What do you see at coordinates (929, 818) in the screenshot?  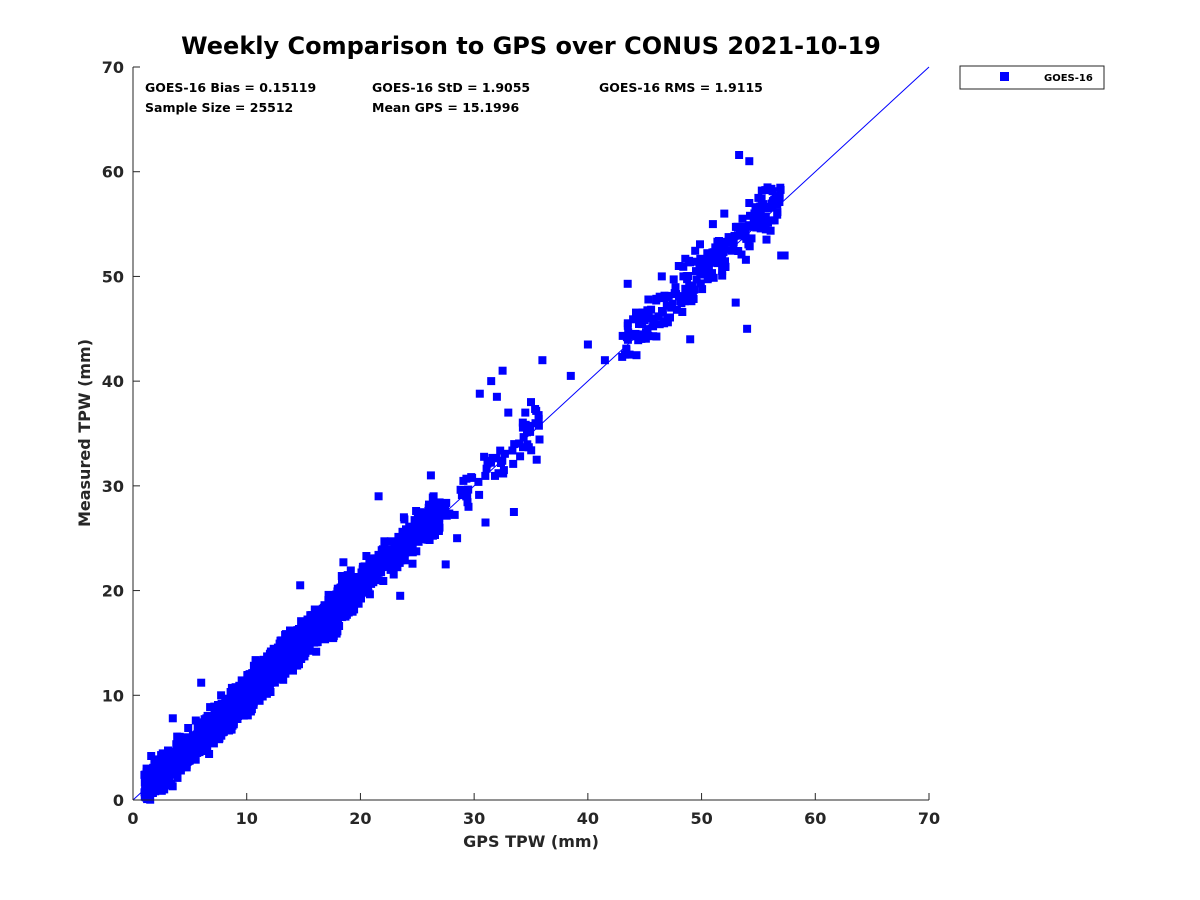 I see `x-tick-label: 70` at bounding box center [929, 818].